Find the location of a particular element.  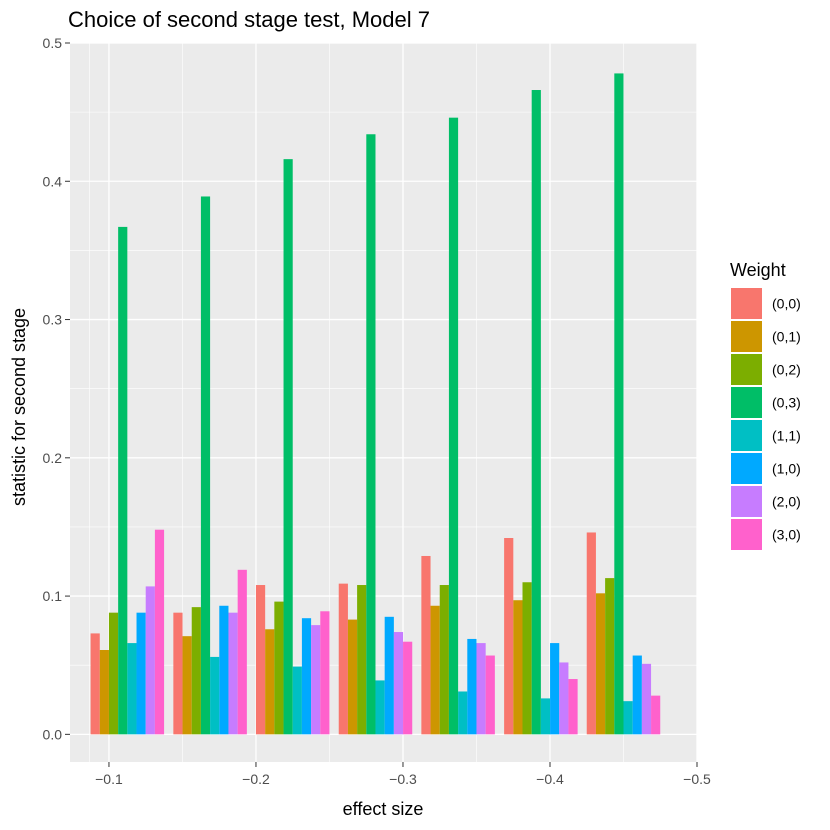

x-tick-label: −0.2 is located at coordinates (256, 779).